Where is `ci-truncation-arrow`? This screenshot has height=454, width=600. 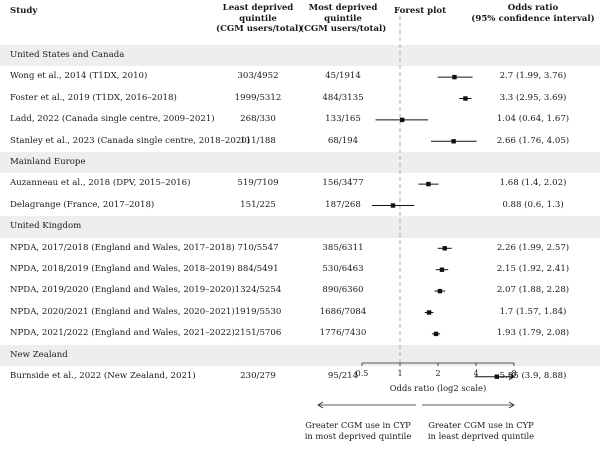 ci-truncation-arrow is located at coordinates (511, 377).